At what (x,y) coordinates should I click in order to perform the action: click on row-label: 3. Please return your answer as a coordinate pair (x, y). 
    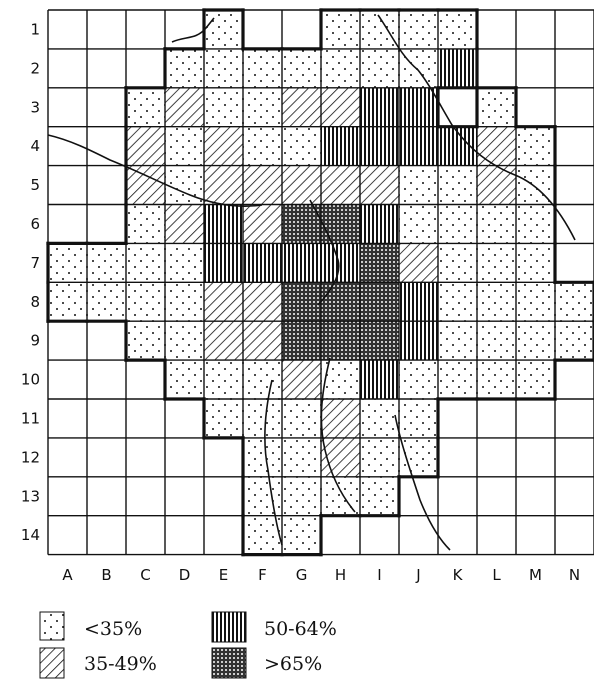
    Looking at the image, I should click on (35, 107).